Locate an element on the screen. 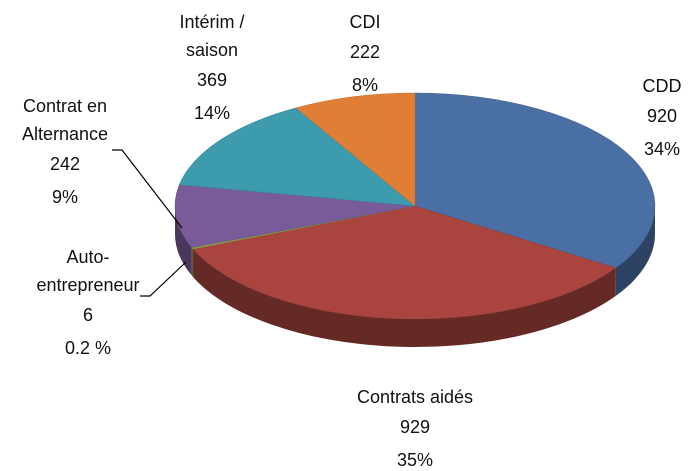 This screenshot has width=694, height=471. label-percent: 9% is located at coordinates (64, 197).